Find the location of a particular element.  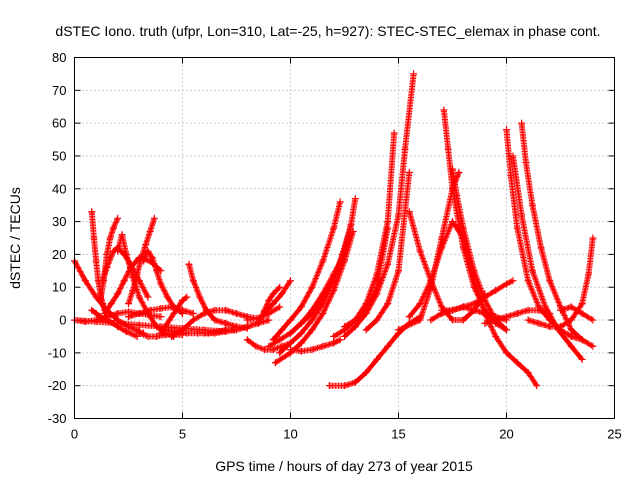

y-tick-label: 40 is located at coordinates (59, 188).